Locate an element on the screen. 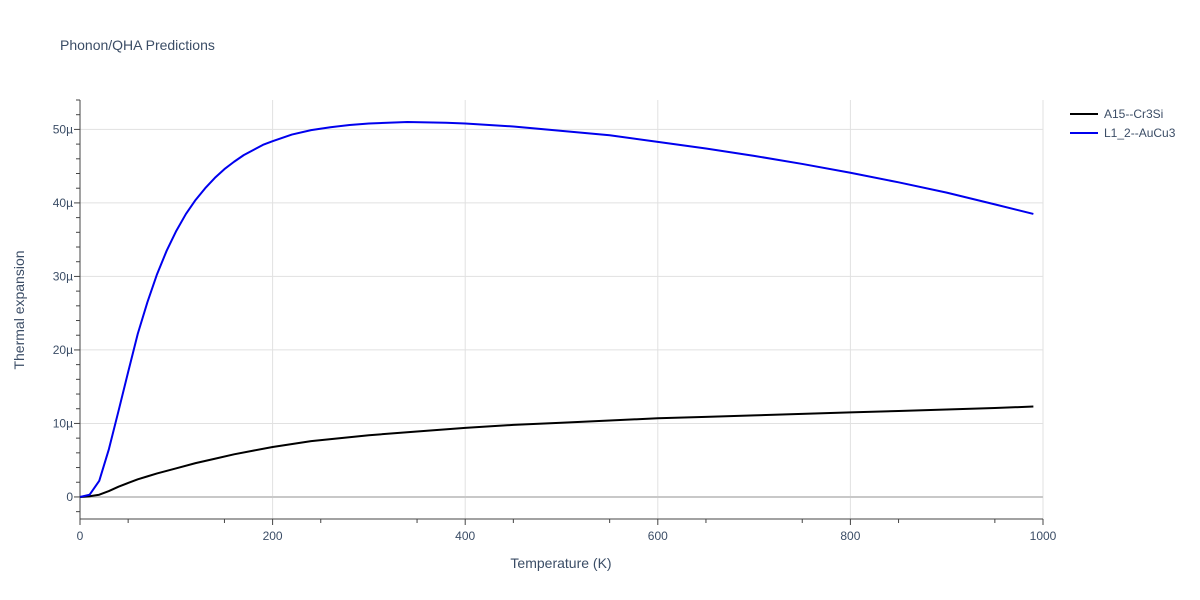  legend-item: A15--Cr3Si is located at coordinates (1116, 114).